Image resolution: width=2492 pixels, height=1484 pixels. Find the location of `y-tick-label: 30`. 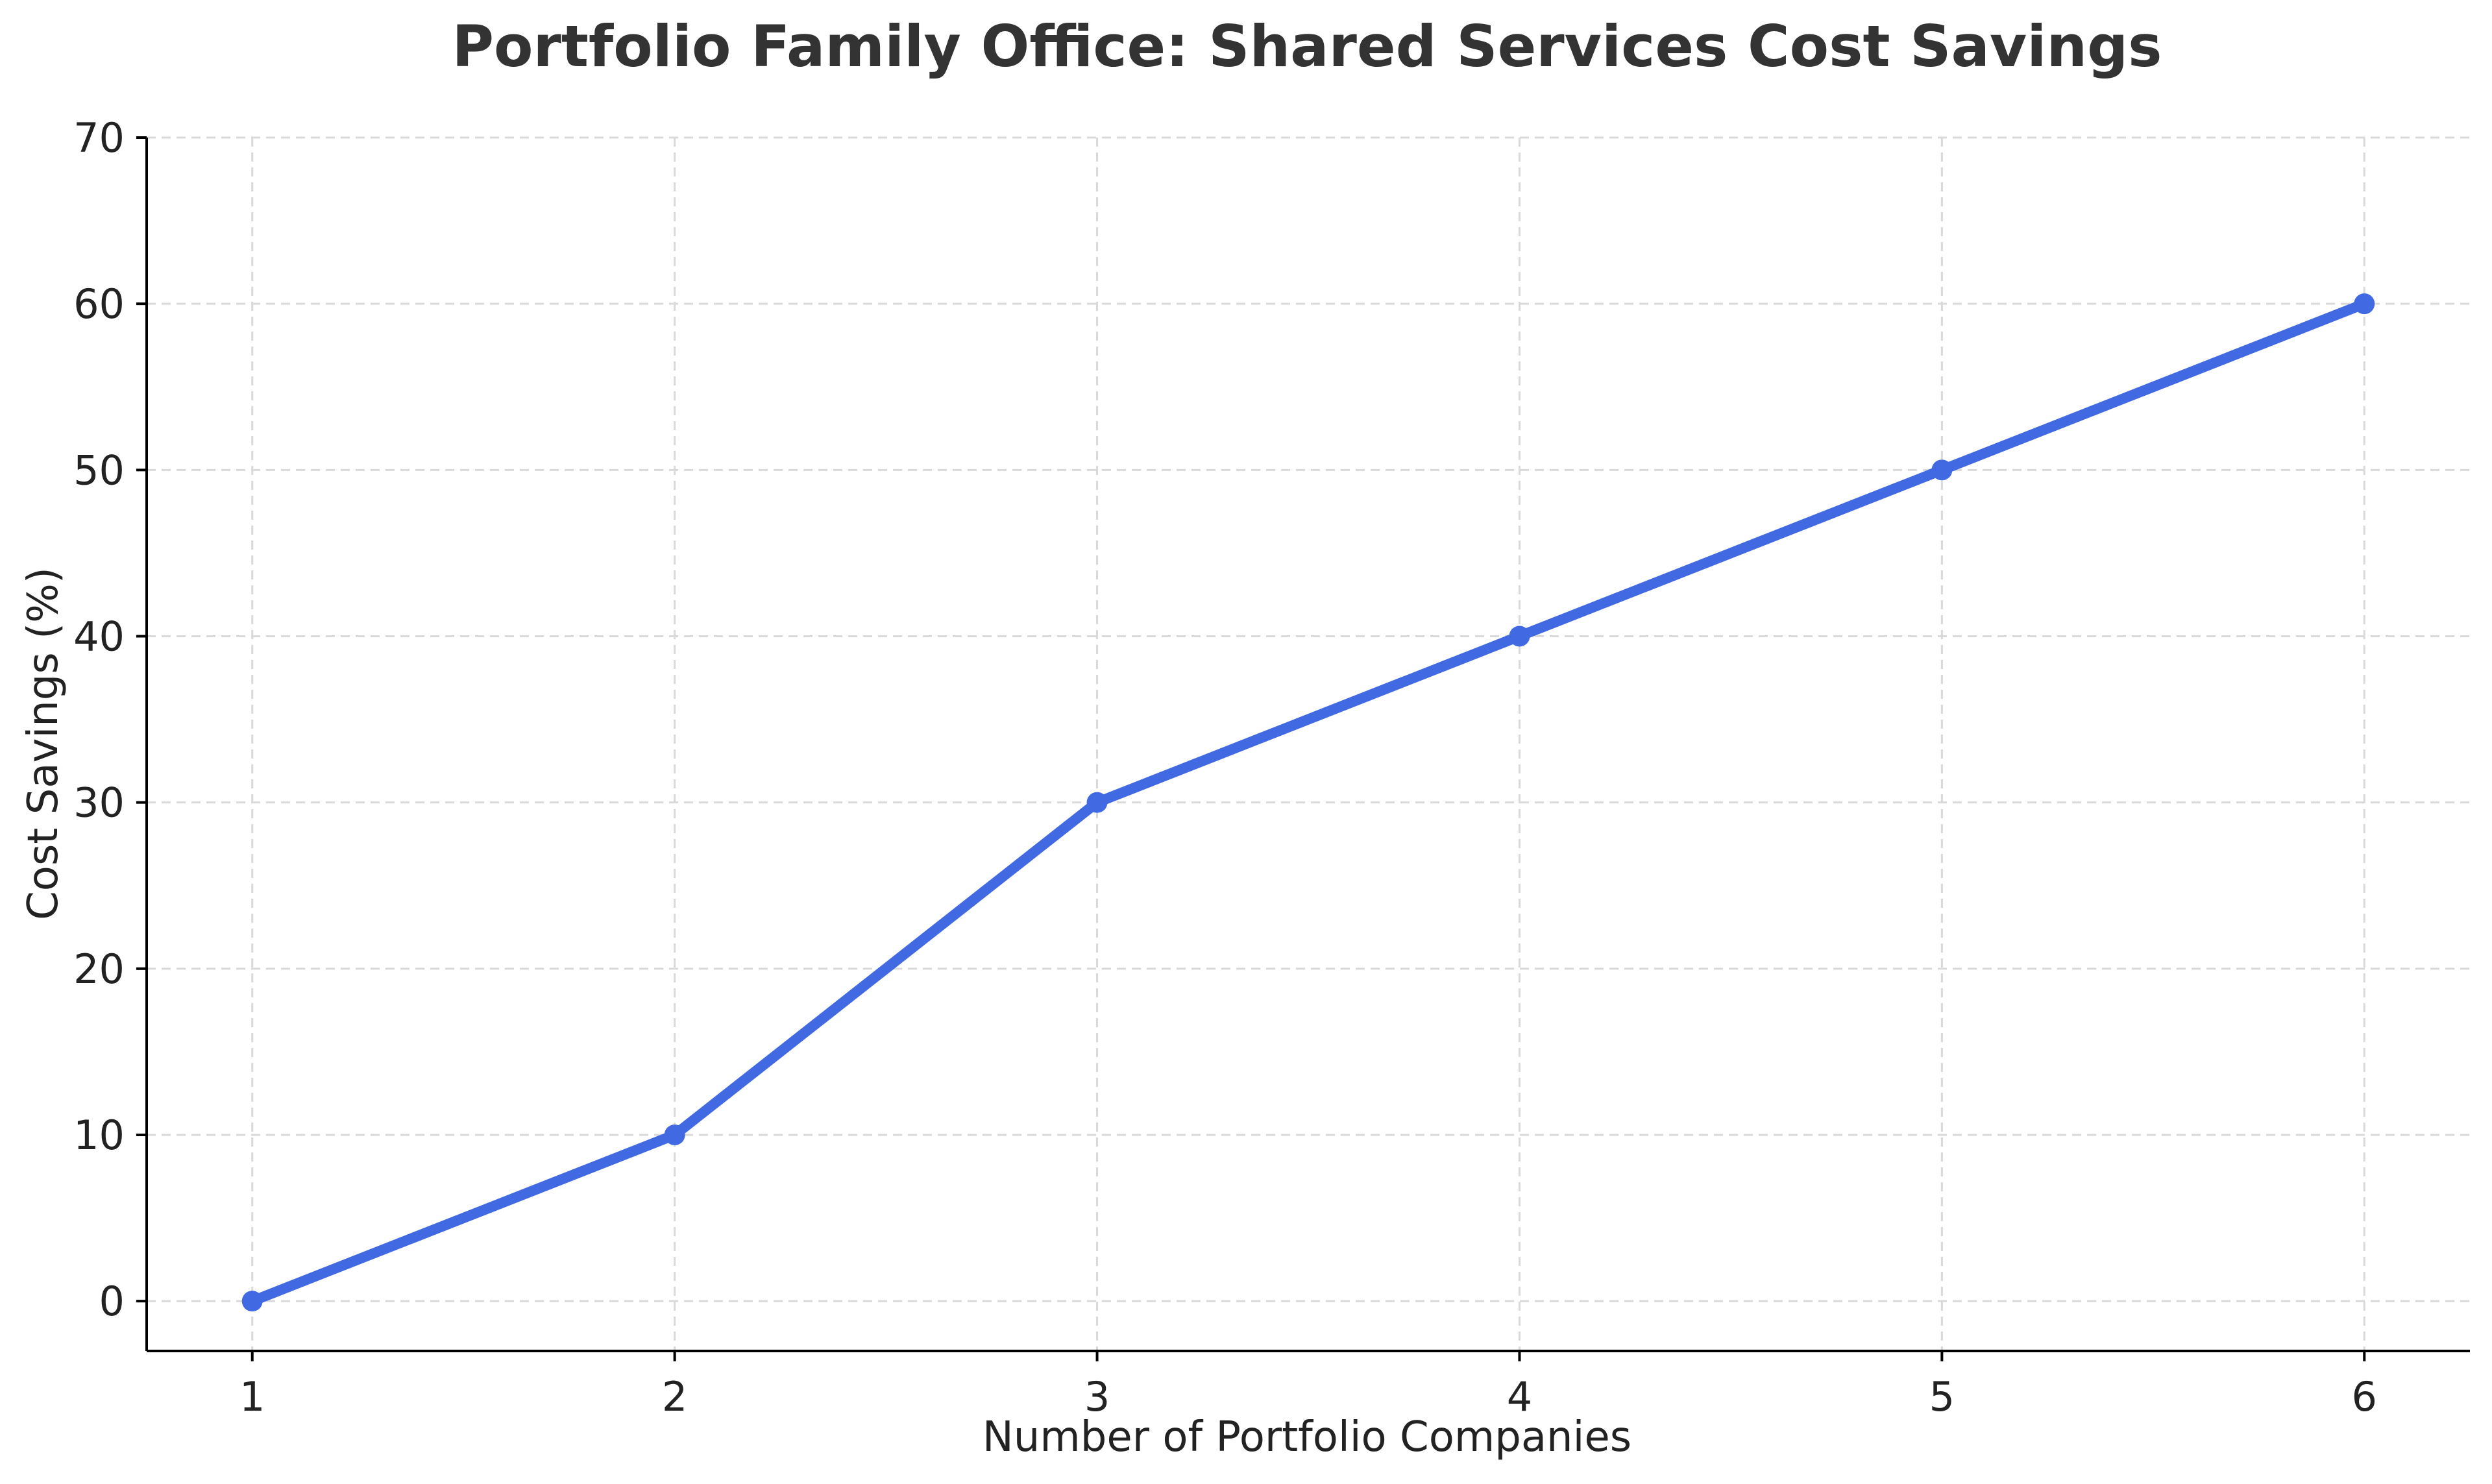

y-tick-label: 30 is located at coordinates (99, 803).